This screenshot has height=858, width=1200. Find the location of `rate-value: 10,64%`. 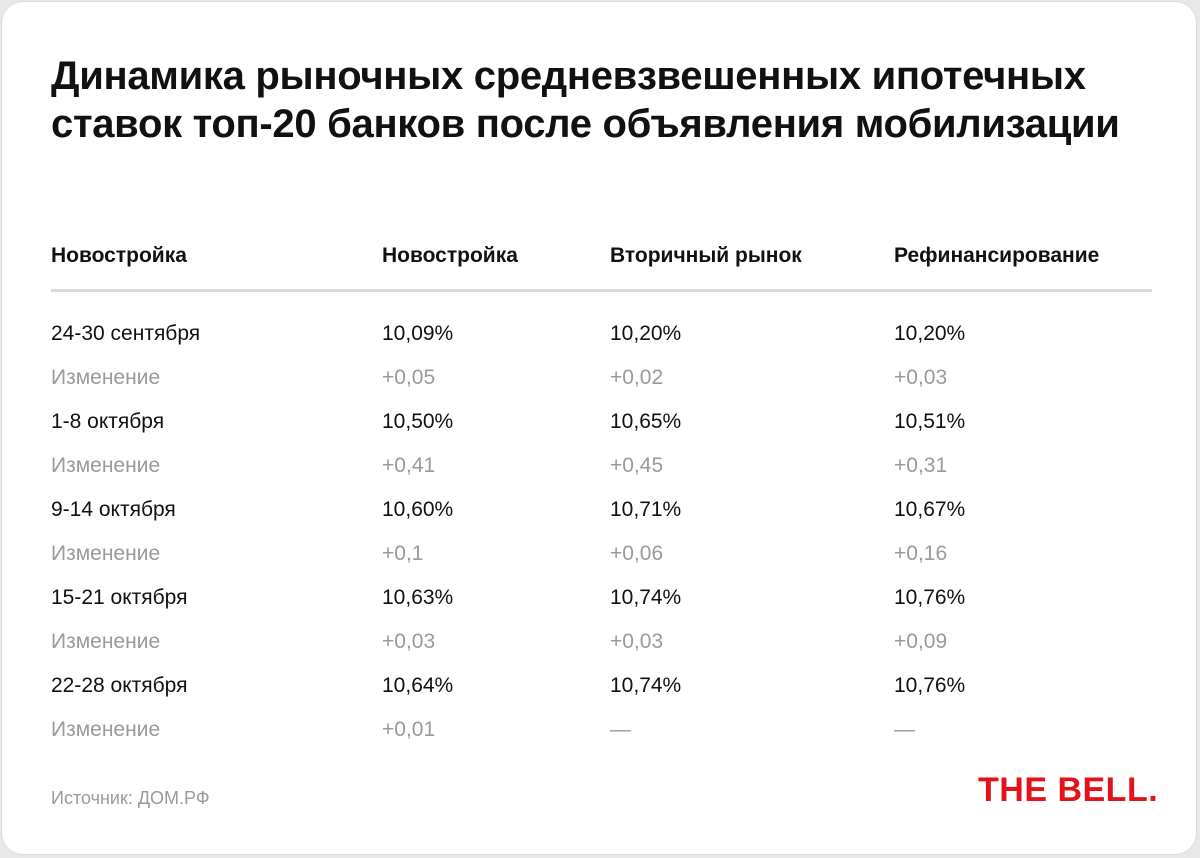

rate-value: 10,64% is located at coordinates (418, 685).